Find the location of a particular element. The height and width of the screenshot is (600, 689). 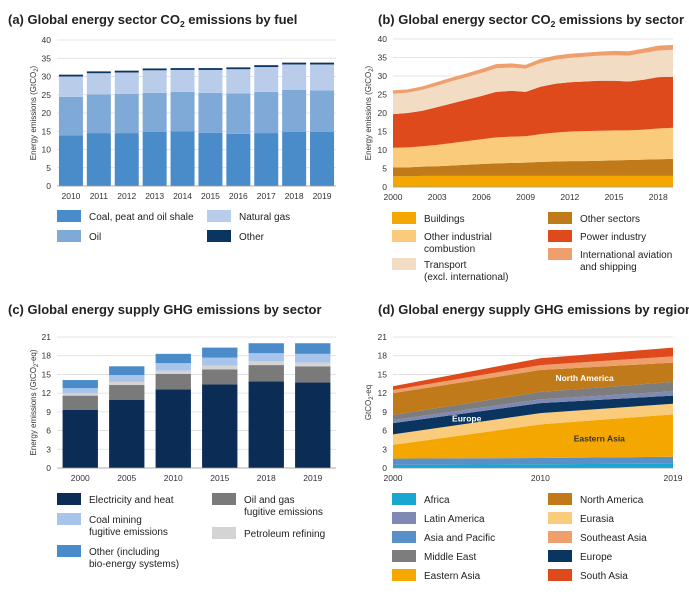

legend-label: Southeast Asia is located at coordinates (613, 538).